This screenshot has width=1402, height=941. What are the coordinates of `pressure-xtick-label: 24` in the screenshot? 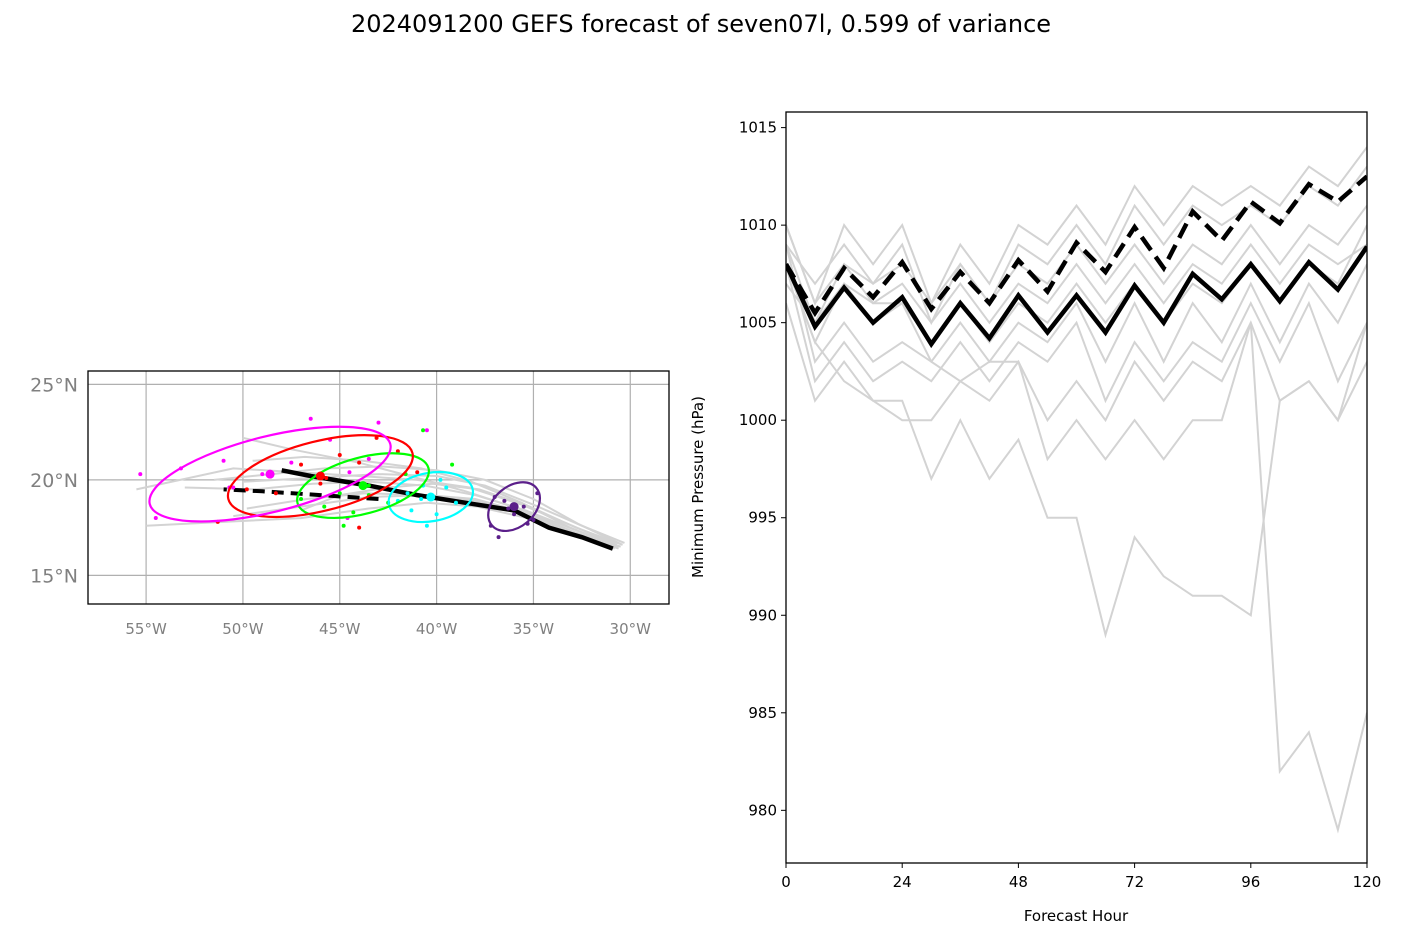 It's located at (902, 882).